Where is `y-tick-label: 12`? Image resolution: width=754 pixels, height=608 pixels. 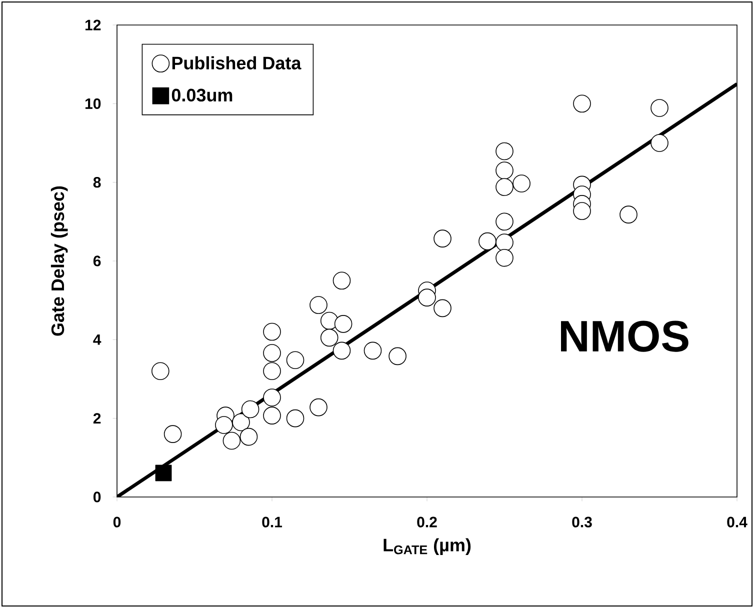
y-tick-label: 12 is located at coordinates (93, 25).